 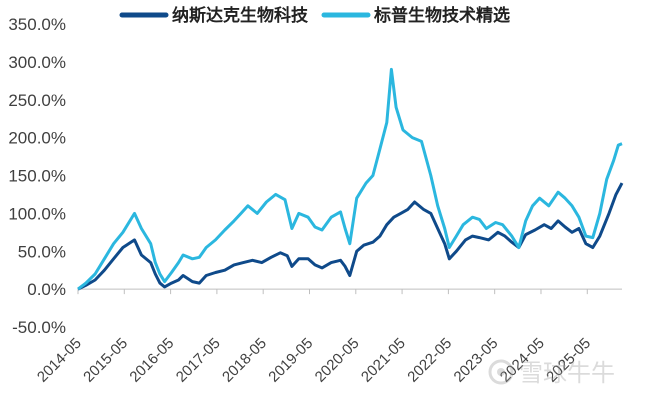 What do you see at coordinates (501, 372) in the screenshot?
I see `watermark-icon` at bounding box center [501, 372].